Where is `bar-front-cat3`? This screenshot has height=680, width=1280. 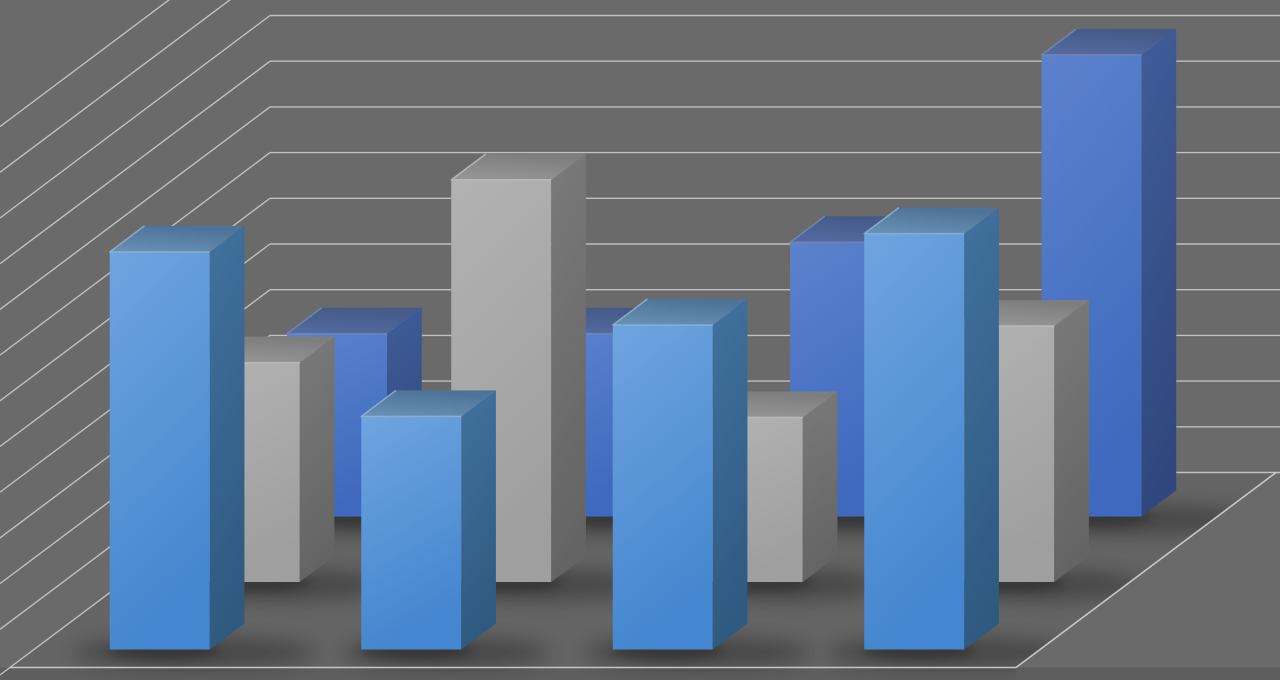 bar-front-cat3 is located at coordinates (679, 474).